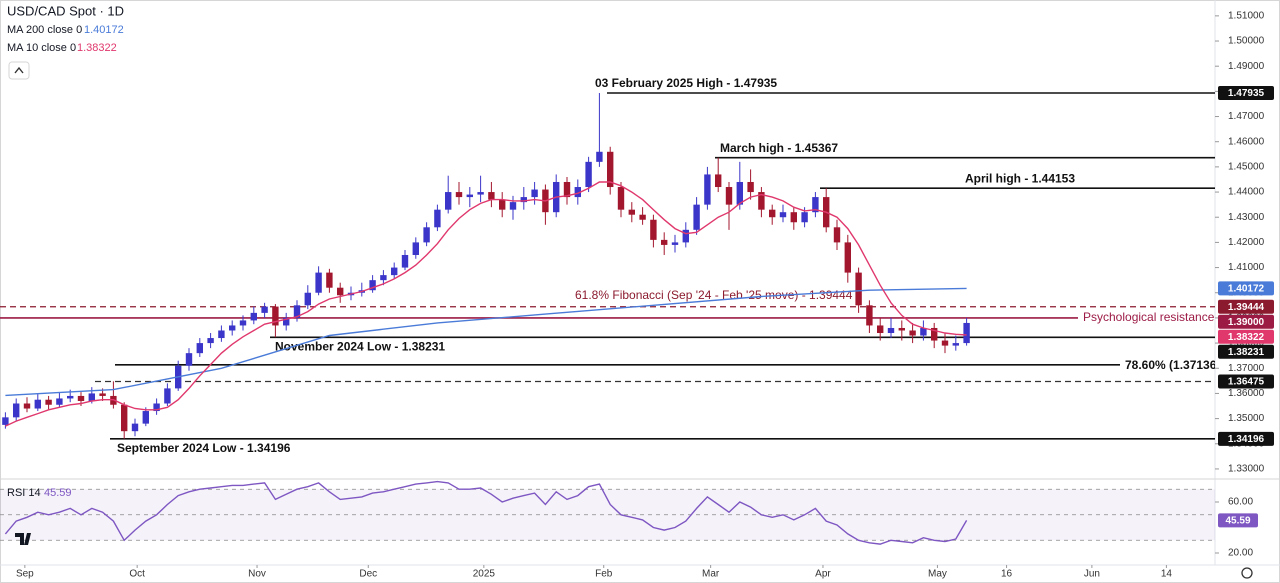 Image resolution: width=1280 pixels, height=583 pixels. Describe the element at coordinates (823, 574) in the screenshot. I see `x-tick-label: Apr` at that location.